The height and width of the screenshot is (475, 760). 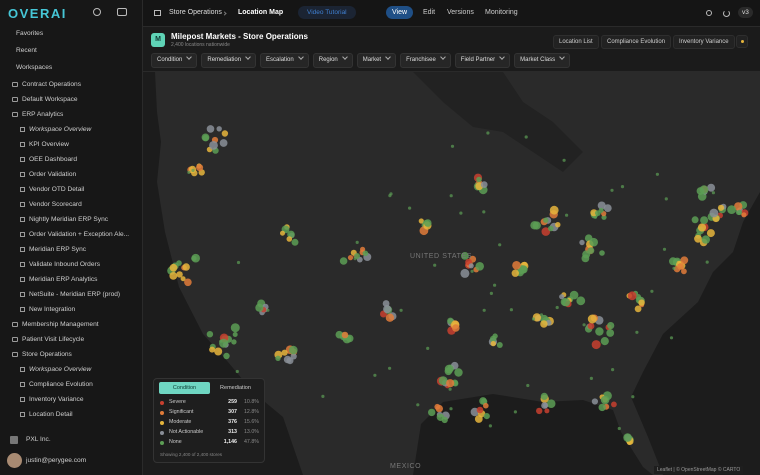 What do you see at coordinates (48, 160) in the screenshot?
I see `workspace-item: OEE Dashboard` at bounding box center [48, 160].